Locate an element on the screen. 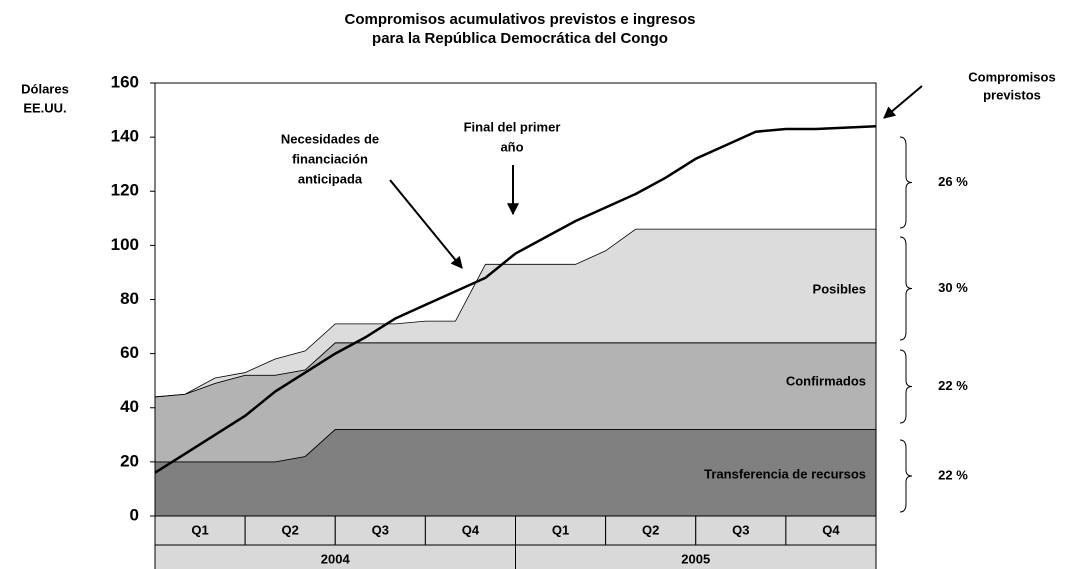 The image size is (1069, 569). y-tick-label: 40 is located at coordinates (129, 406).